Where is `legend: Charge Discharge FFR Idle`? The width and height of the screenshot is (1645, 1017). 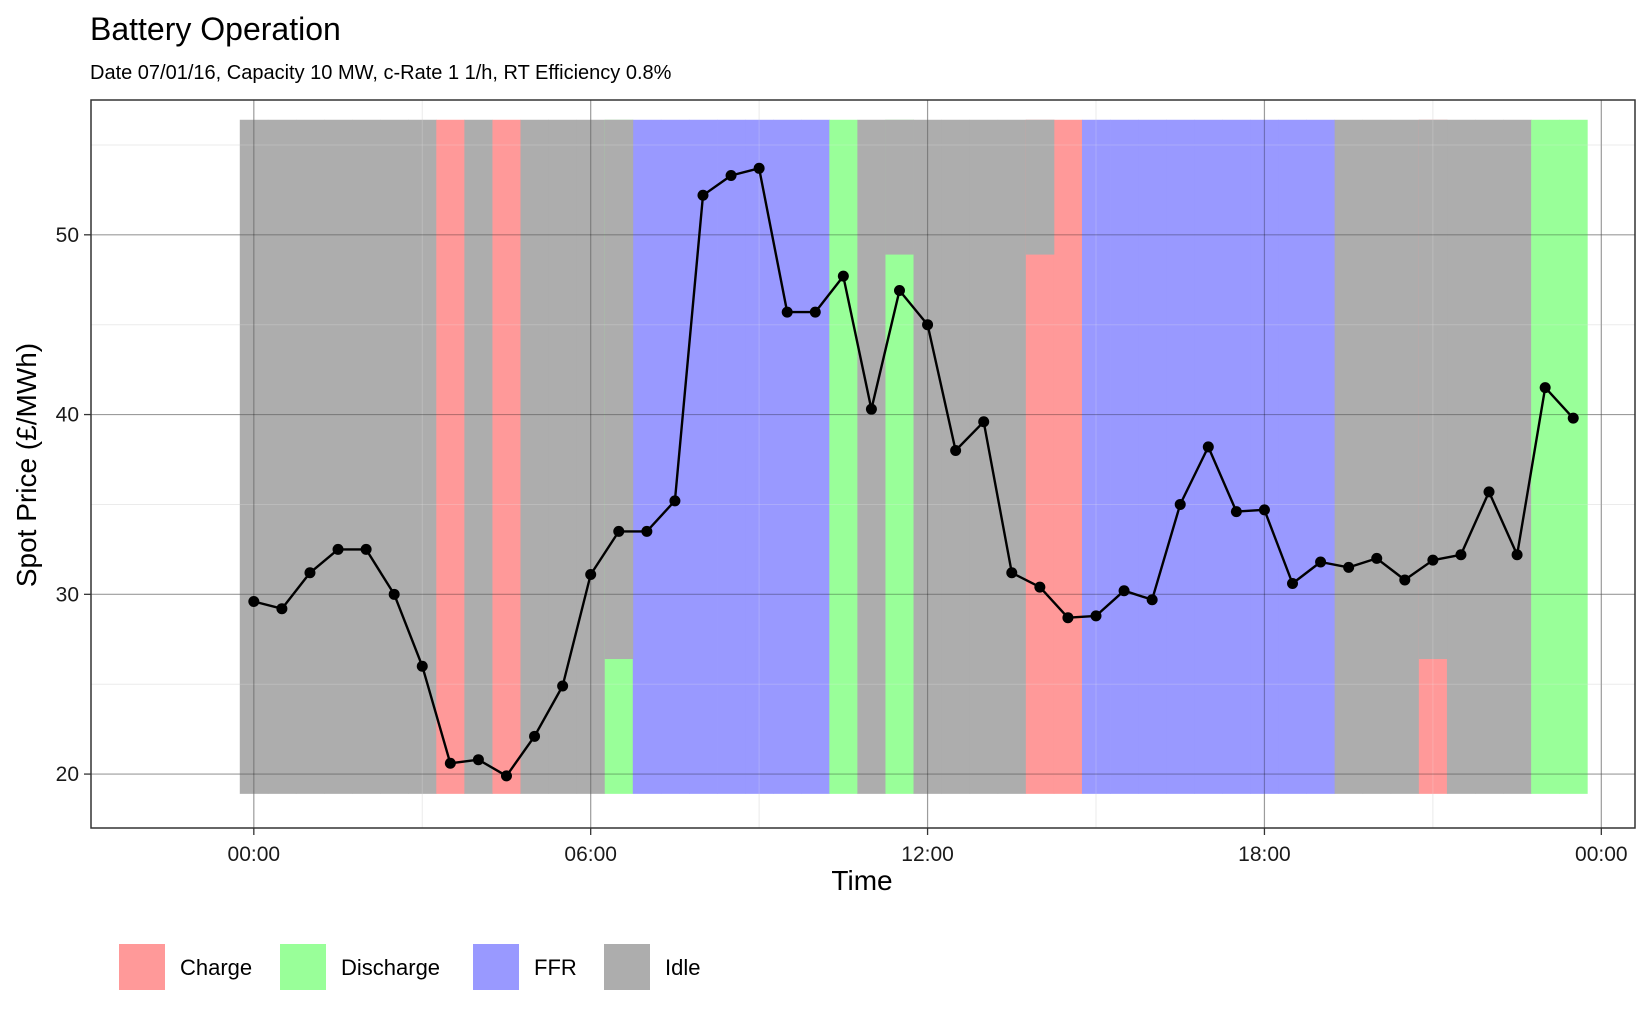
legend: Charge Discharge FFR Idle is located at coordinates (409, 967).